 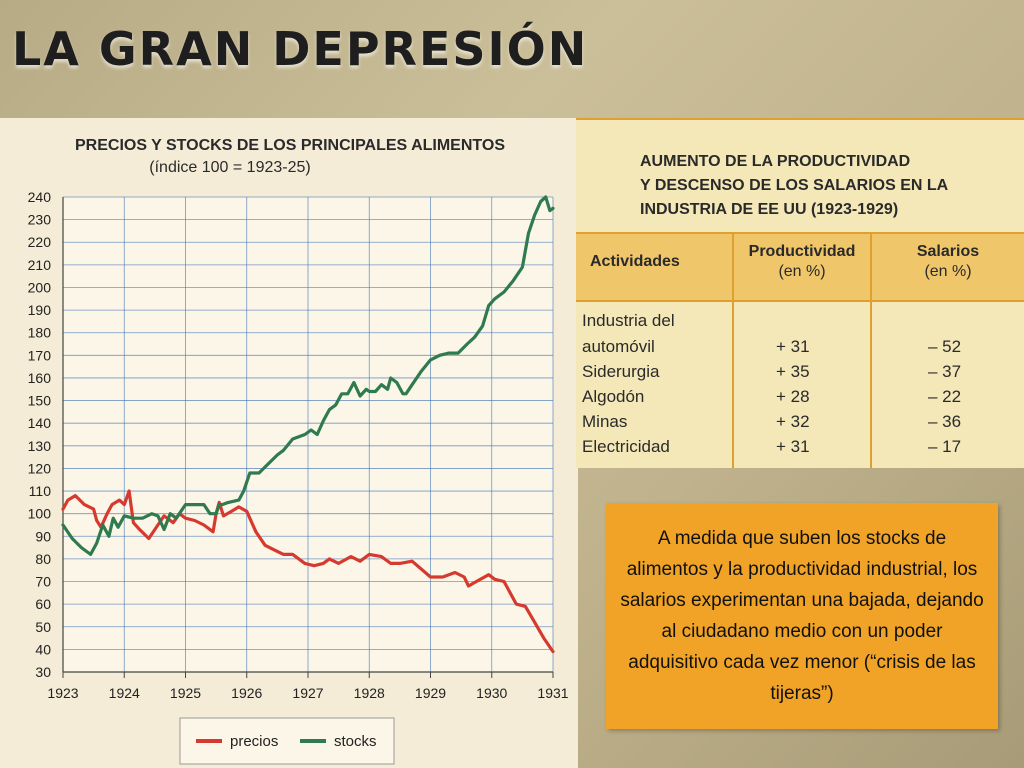 I want to click on table-header-row, so click(x=800, y=267).